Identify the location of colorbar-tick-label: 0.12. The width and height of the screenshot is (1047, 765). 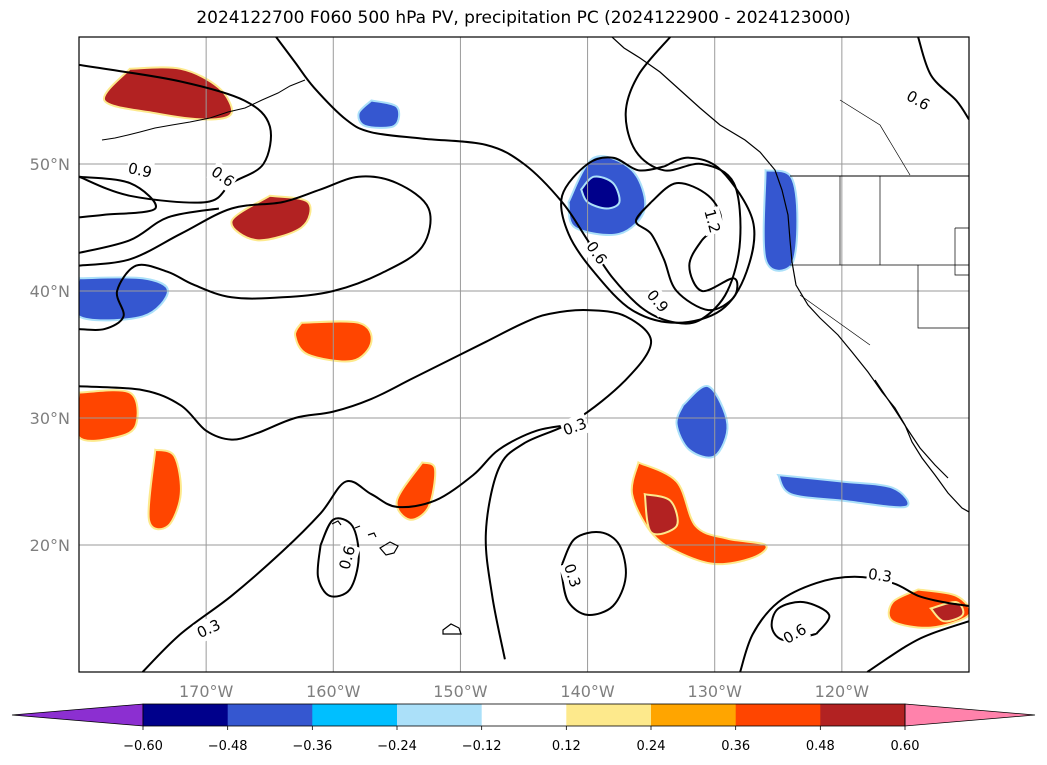
(566, 746).